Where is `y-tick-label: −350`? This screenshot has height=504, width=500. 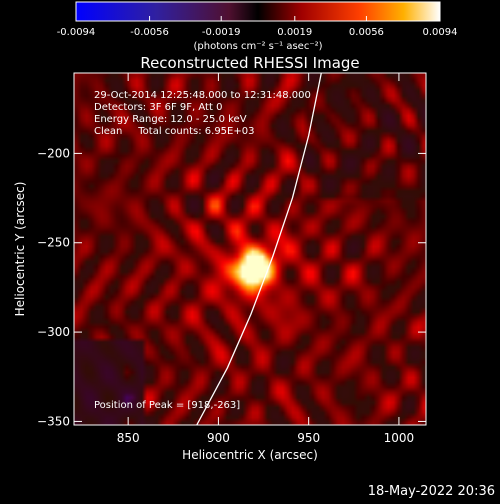
y-tick-label: −350 is located at coordinates (53, 421).